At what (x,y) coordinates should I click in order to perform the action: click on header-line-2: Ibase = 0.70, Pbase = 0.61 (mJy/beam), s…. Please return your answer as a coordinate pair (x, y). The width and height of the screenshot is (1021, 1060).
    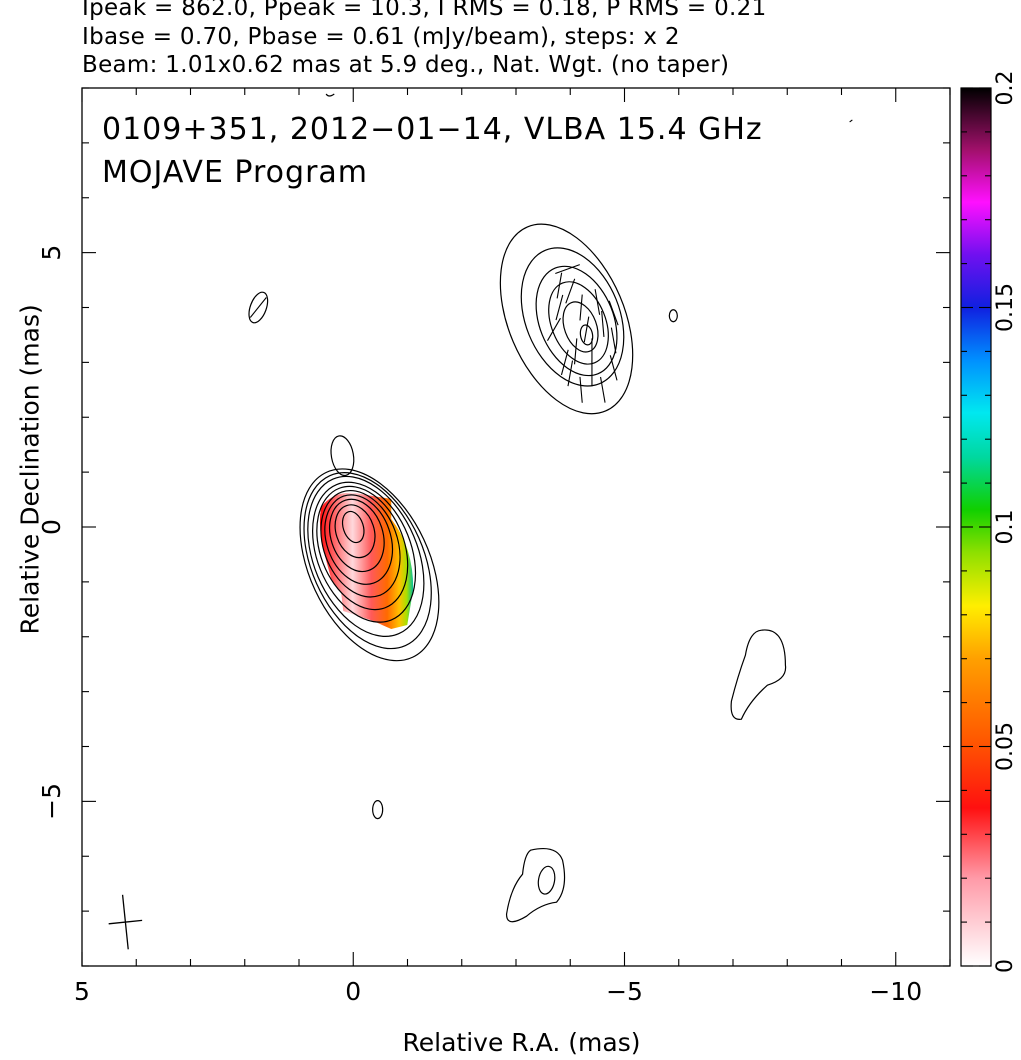
    Looking at the image, I should click on (381, 37).